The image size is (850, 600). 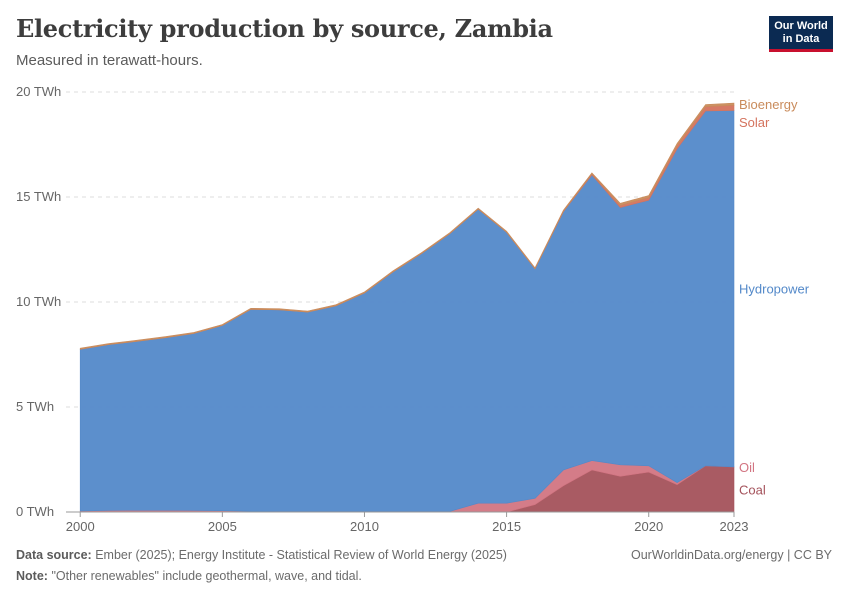 I want to click on x-tick-label: 2005, so click(x=222, y=526).